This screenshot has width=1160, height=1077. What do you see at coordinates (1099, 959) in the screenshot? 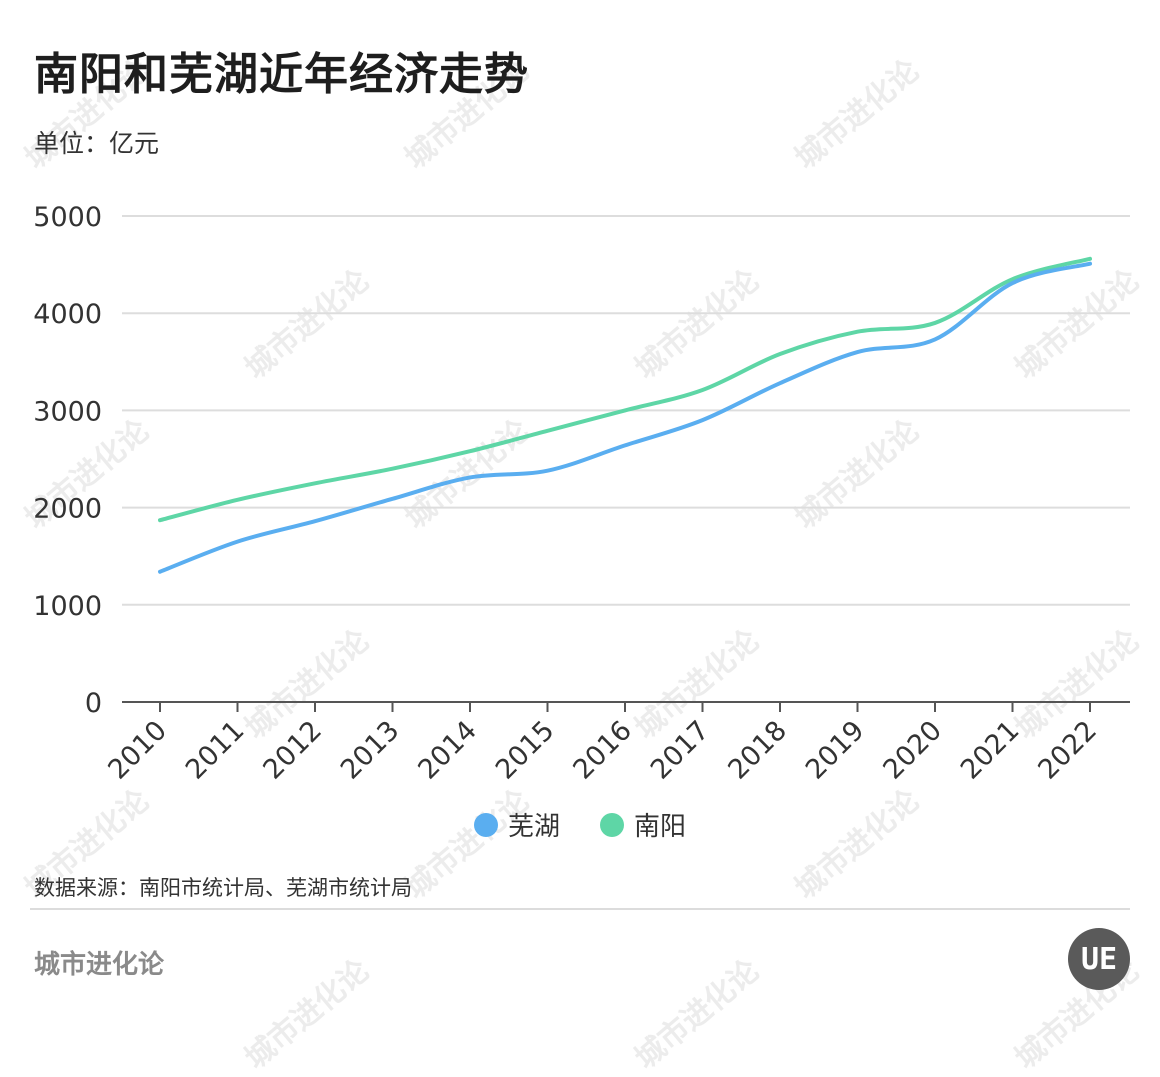
I see `brand-logo-icon: UE` at bounding box center [1099, 959].